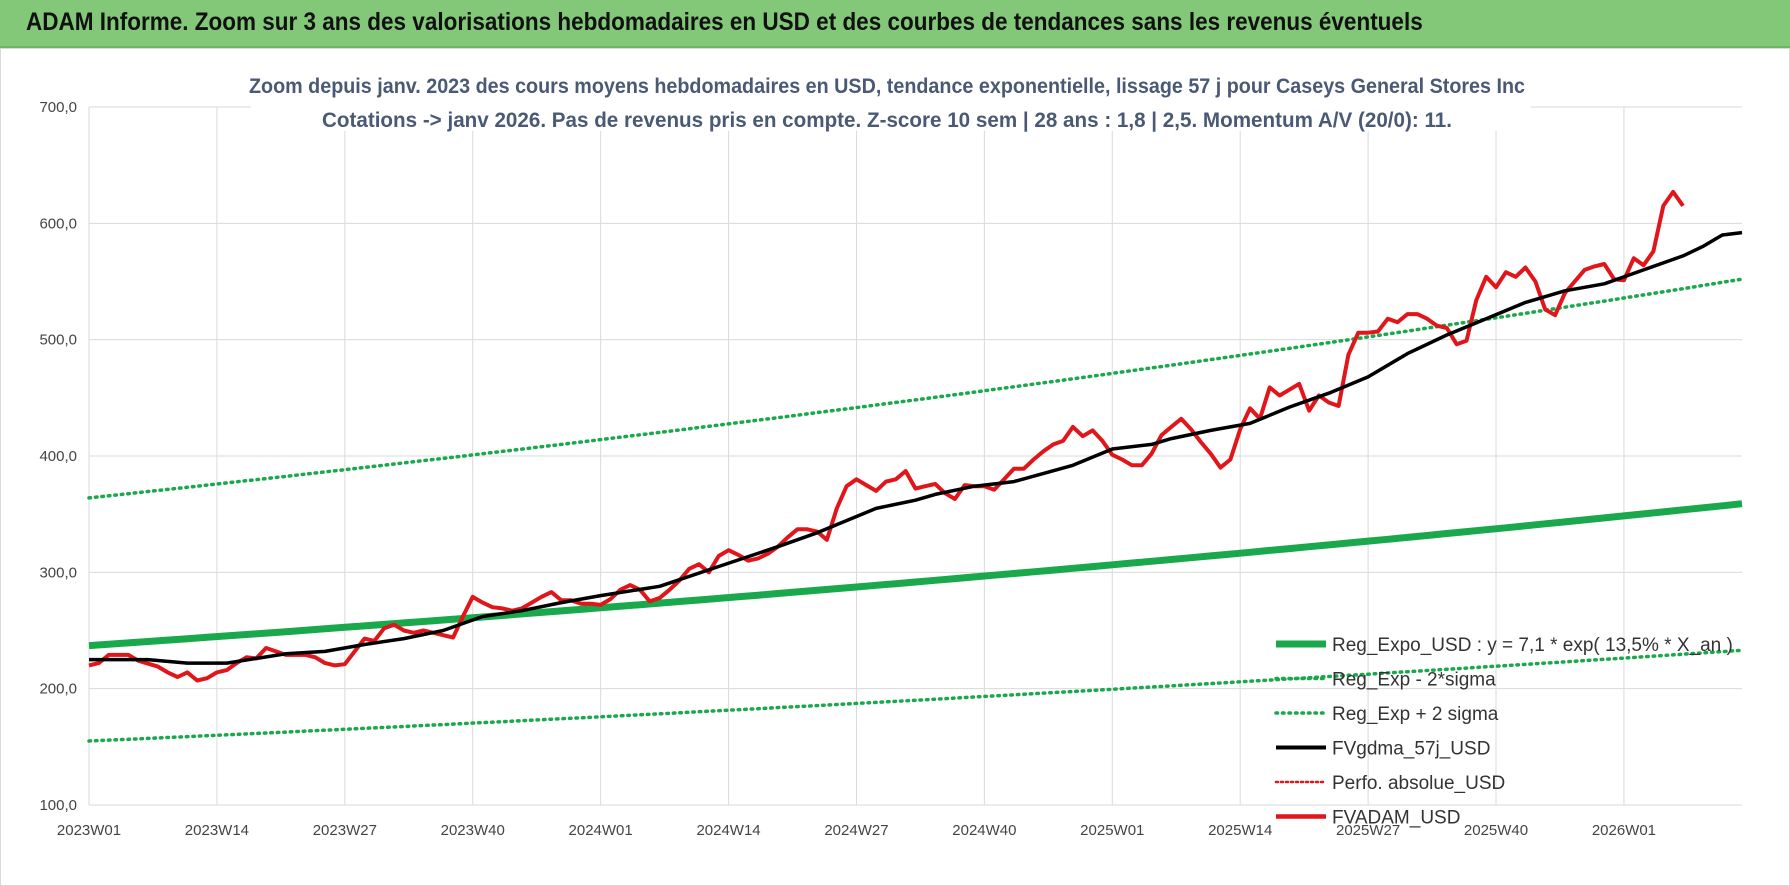  I want to click on legend-reg-minus-label: Reg_Exp - 2*sigma, so click(1414, 680).